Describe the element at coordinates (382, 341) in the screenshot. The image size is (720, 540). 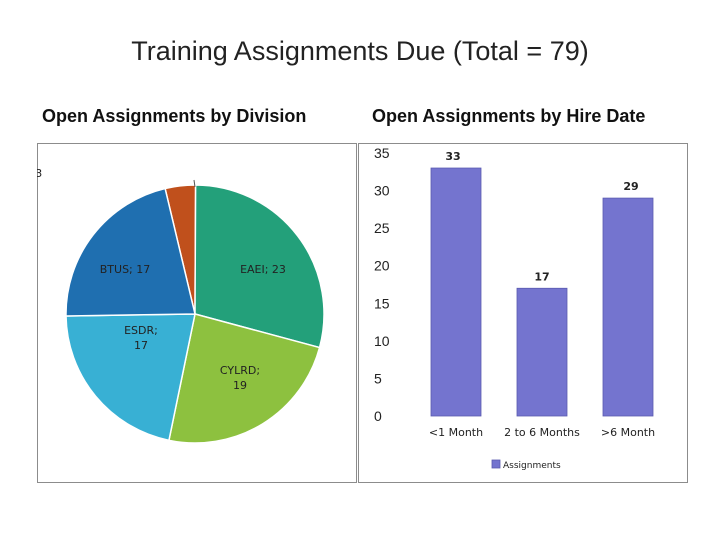
I see `y-tick-label: 10` at that location.